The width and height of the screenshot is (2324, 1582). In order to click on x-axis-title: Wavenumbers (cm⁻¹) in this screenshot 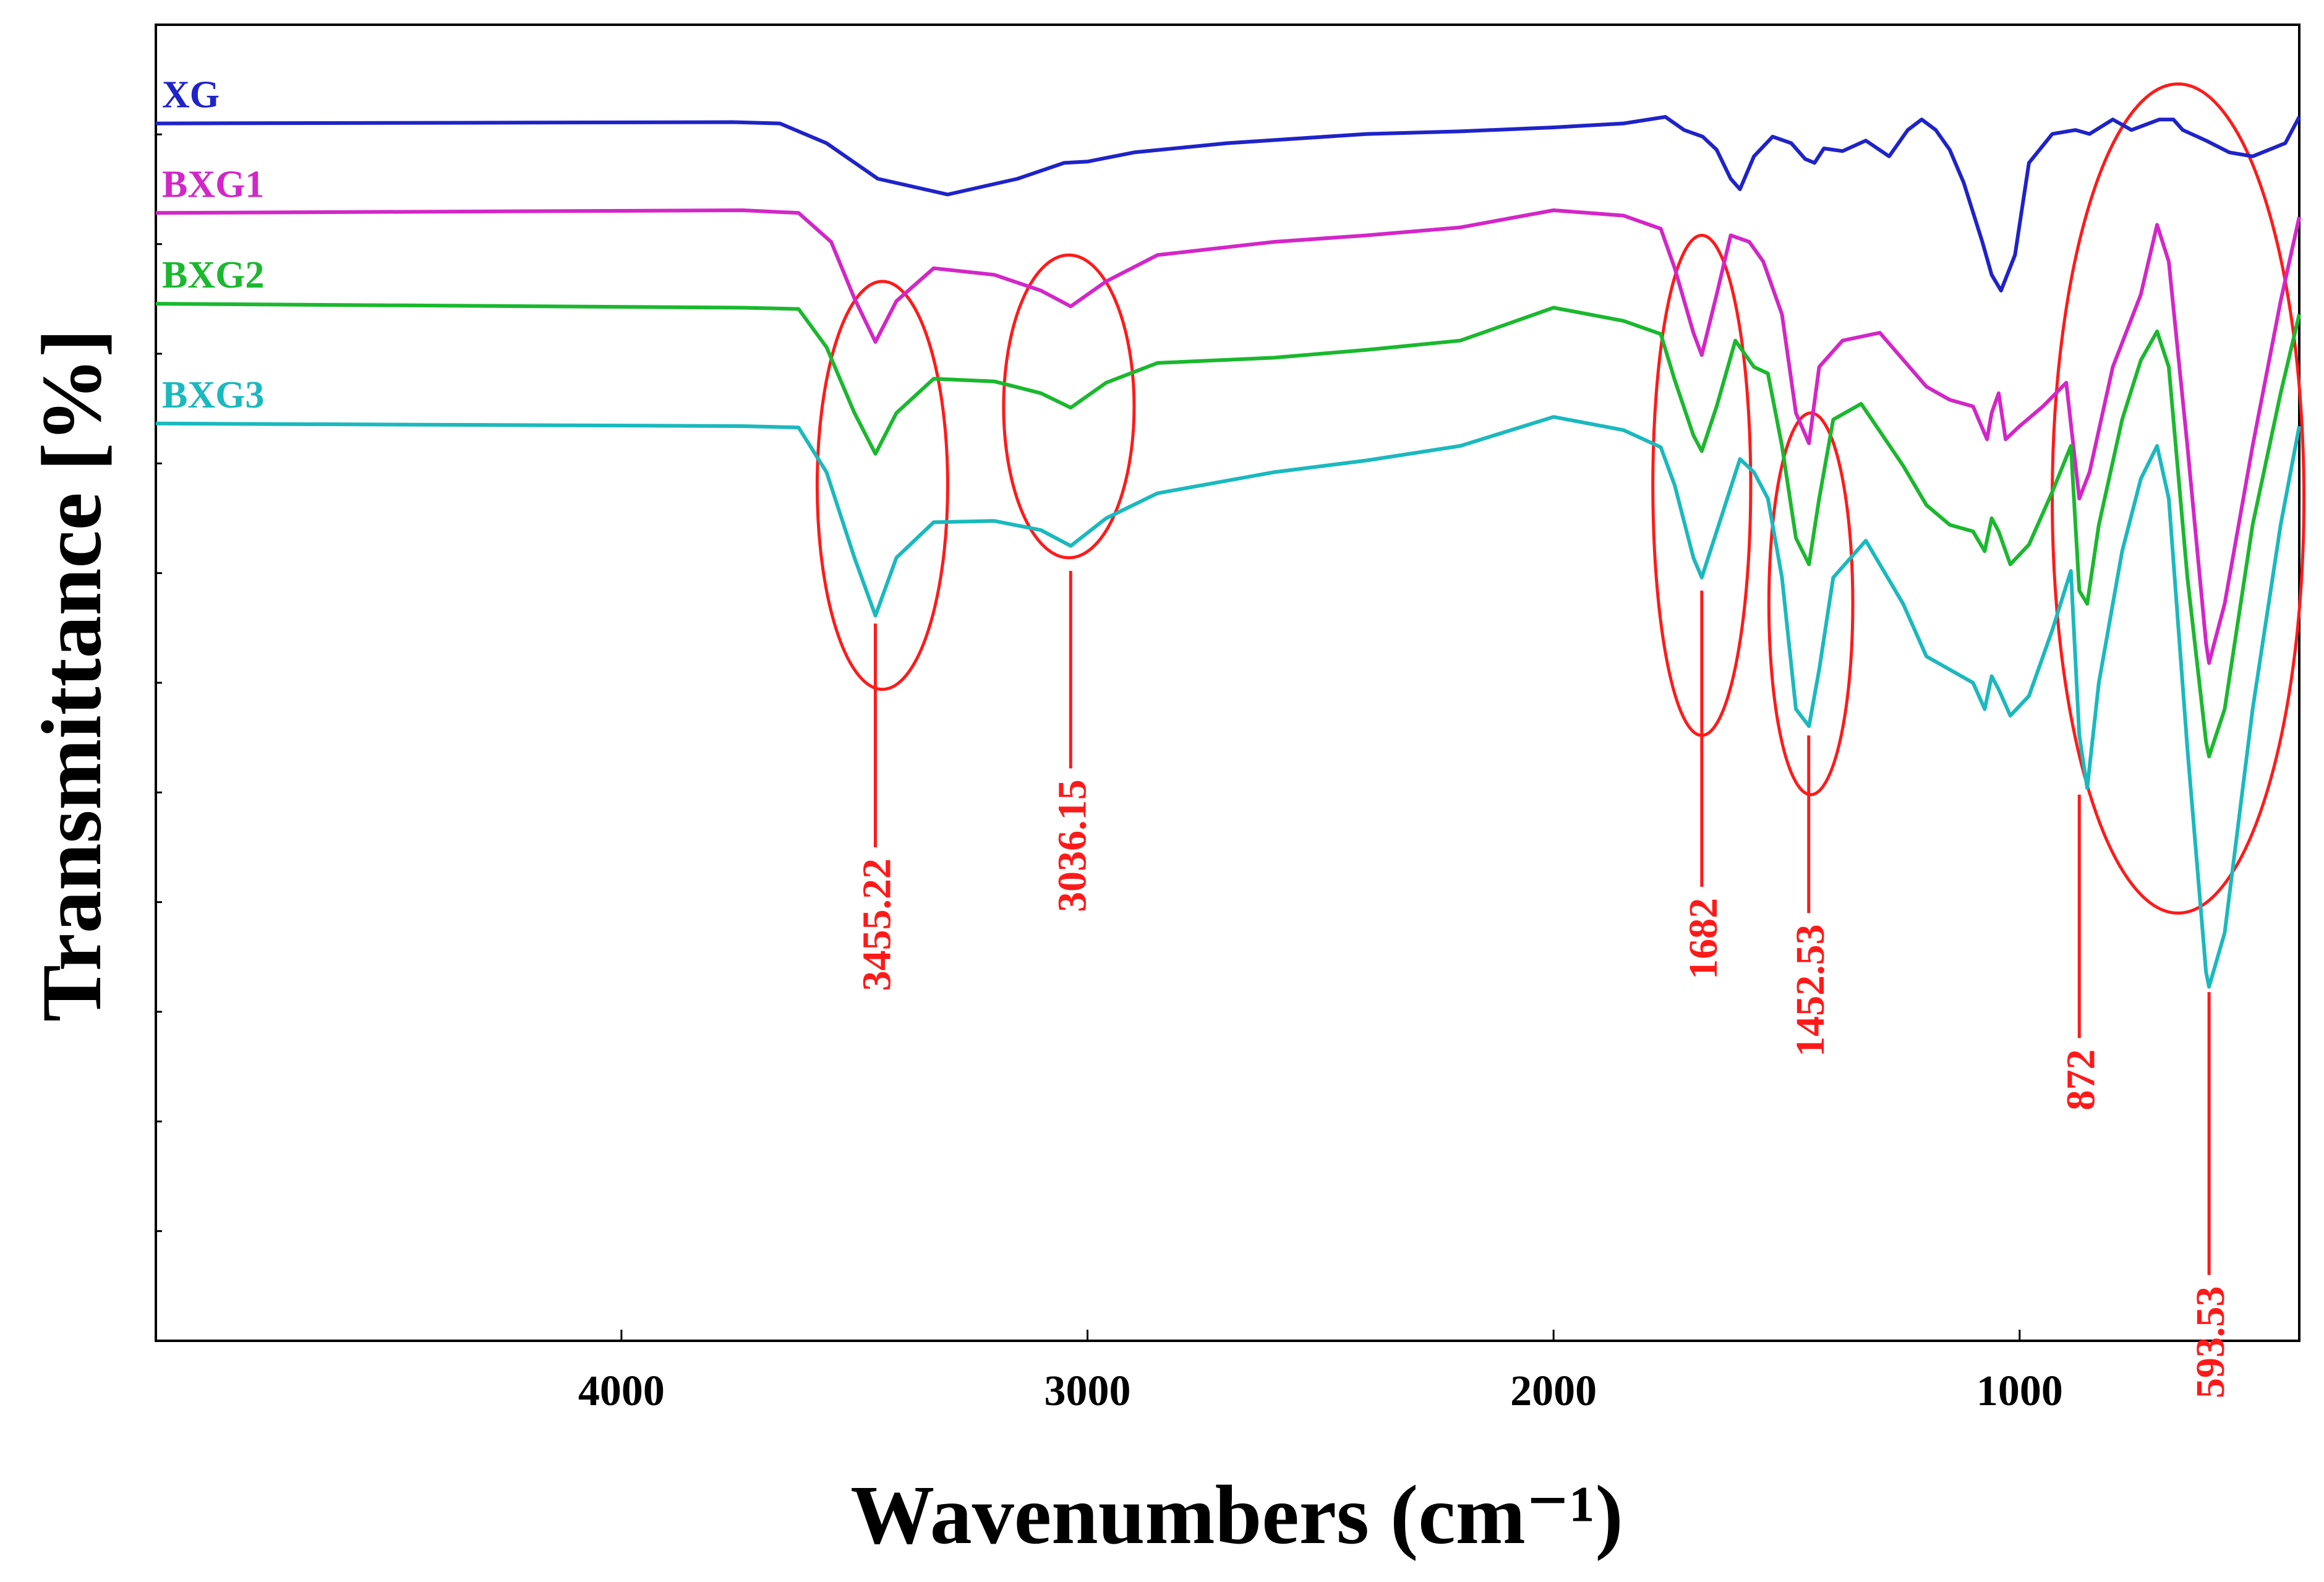, I will do `click(1236, 1515)`.